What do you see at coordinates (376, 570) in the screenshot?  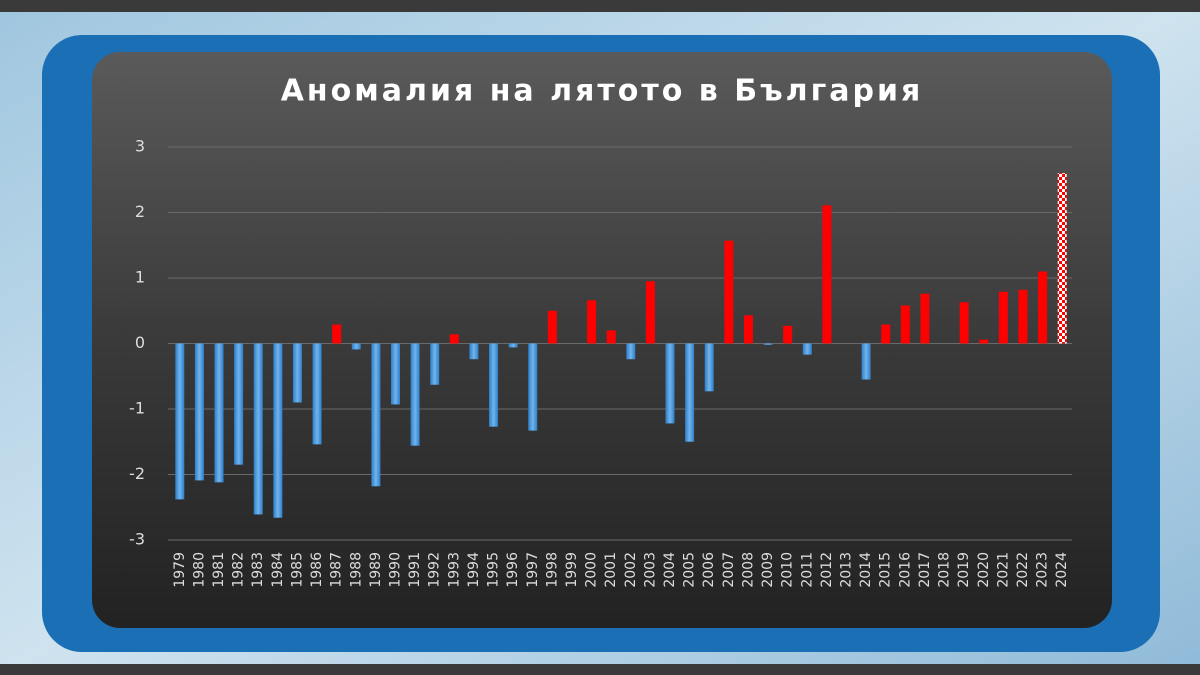 I see `x-tick-label: 1989` at bounding box center [376, 570].